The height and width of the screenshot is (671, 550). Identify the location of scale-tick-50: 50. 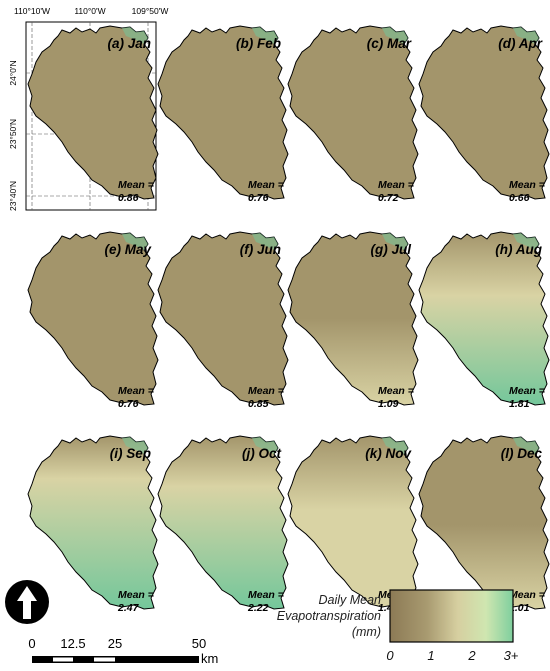
(199, 643).